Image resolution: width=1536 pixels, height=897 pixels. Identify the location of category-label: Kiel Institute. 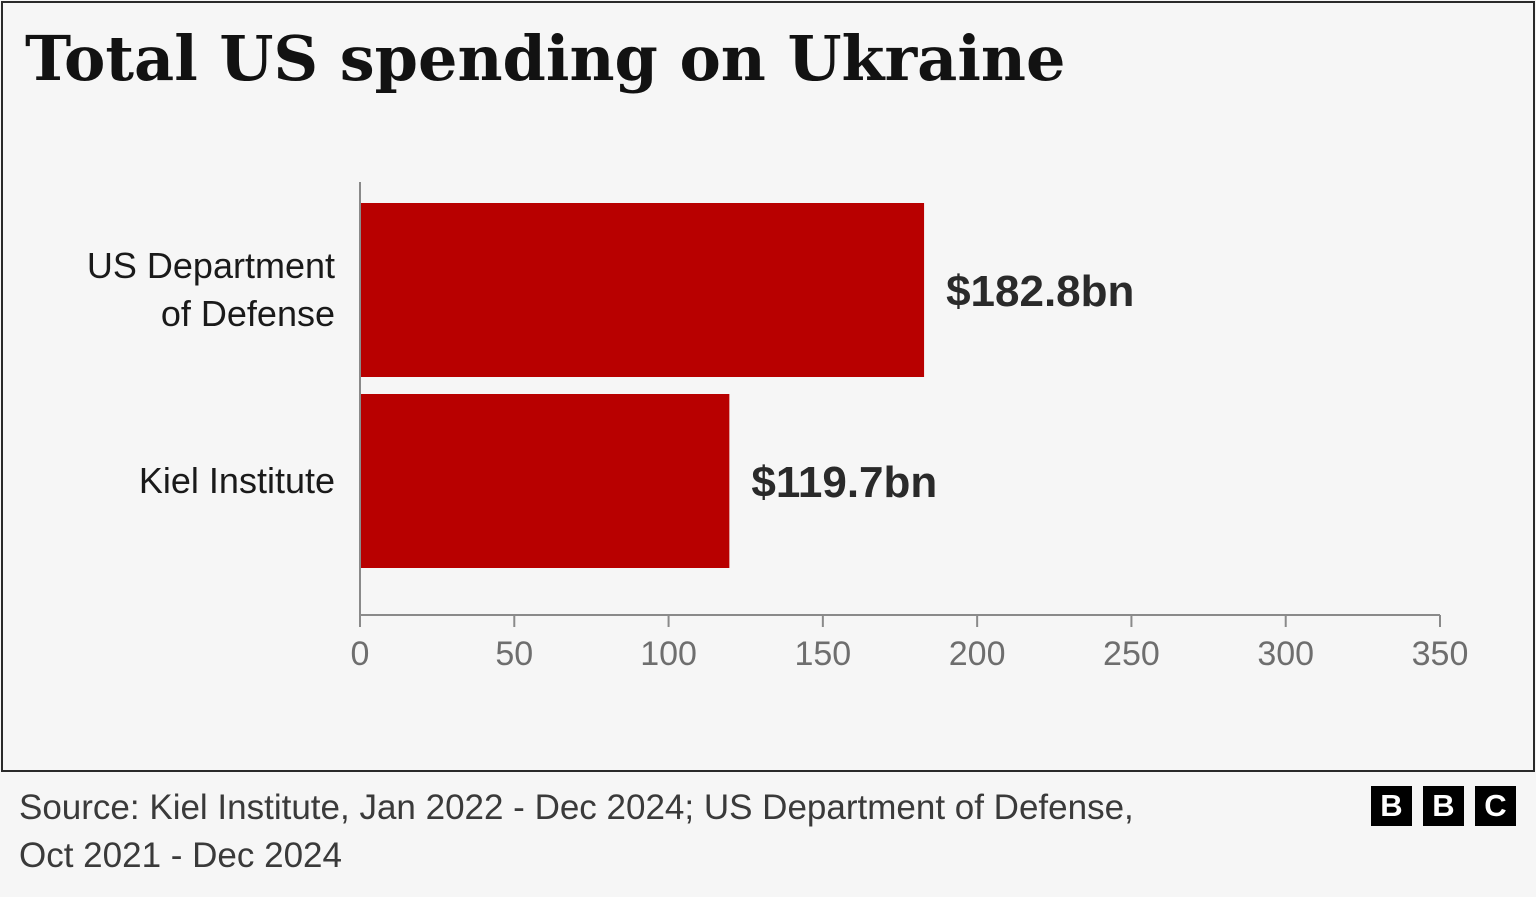
(237, 480).